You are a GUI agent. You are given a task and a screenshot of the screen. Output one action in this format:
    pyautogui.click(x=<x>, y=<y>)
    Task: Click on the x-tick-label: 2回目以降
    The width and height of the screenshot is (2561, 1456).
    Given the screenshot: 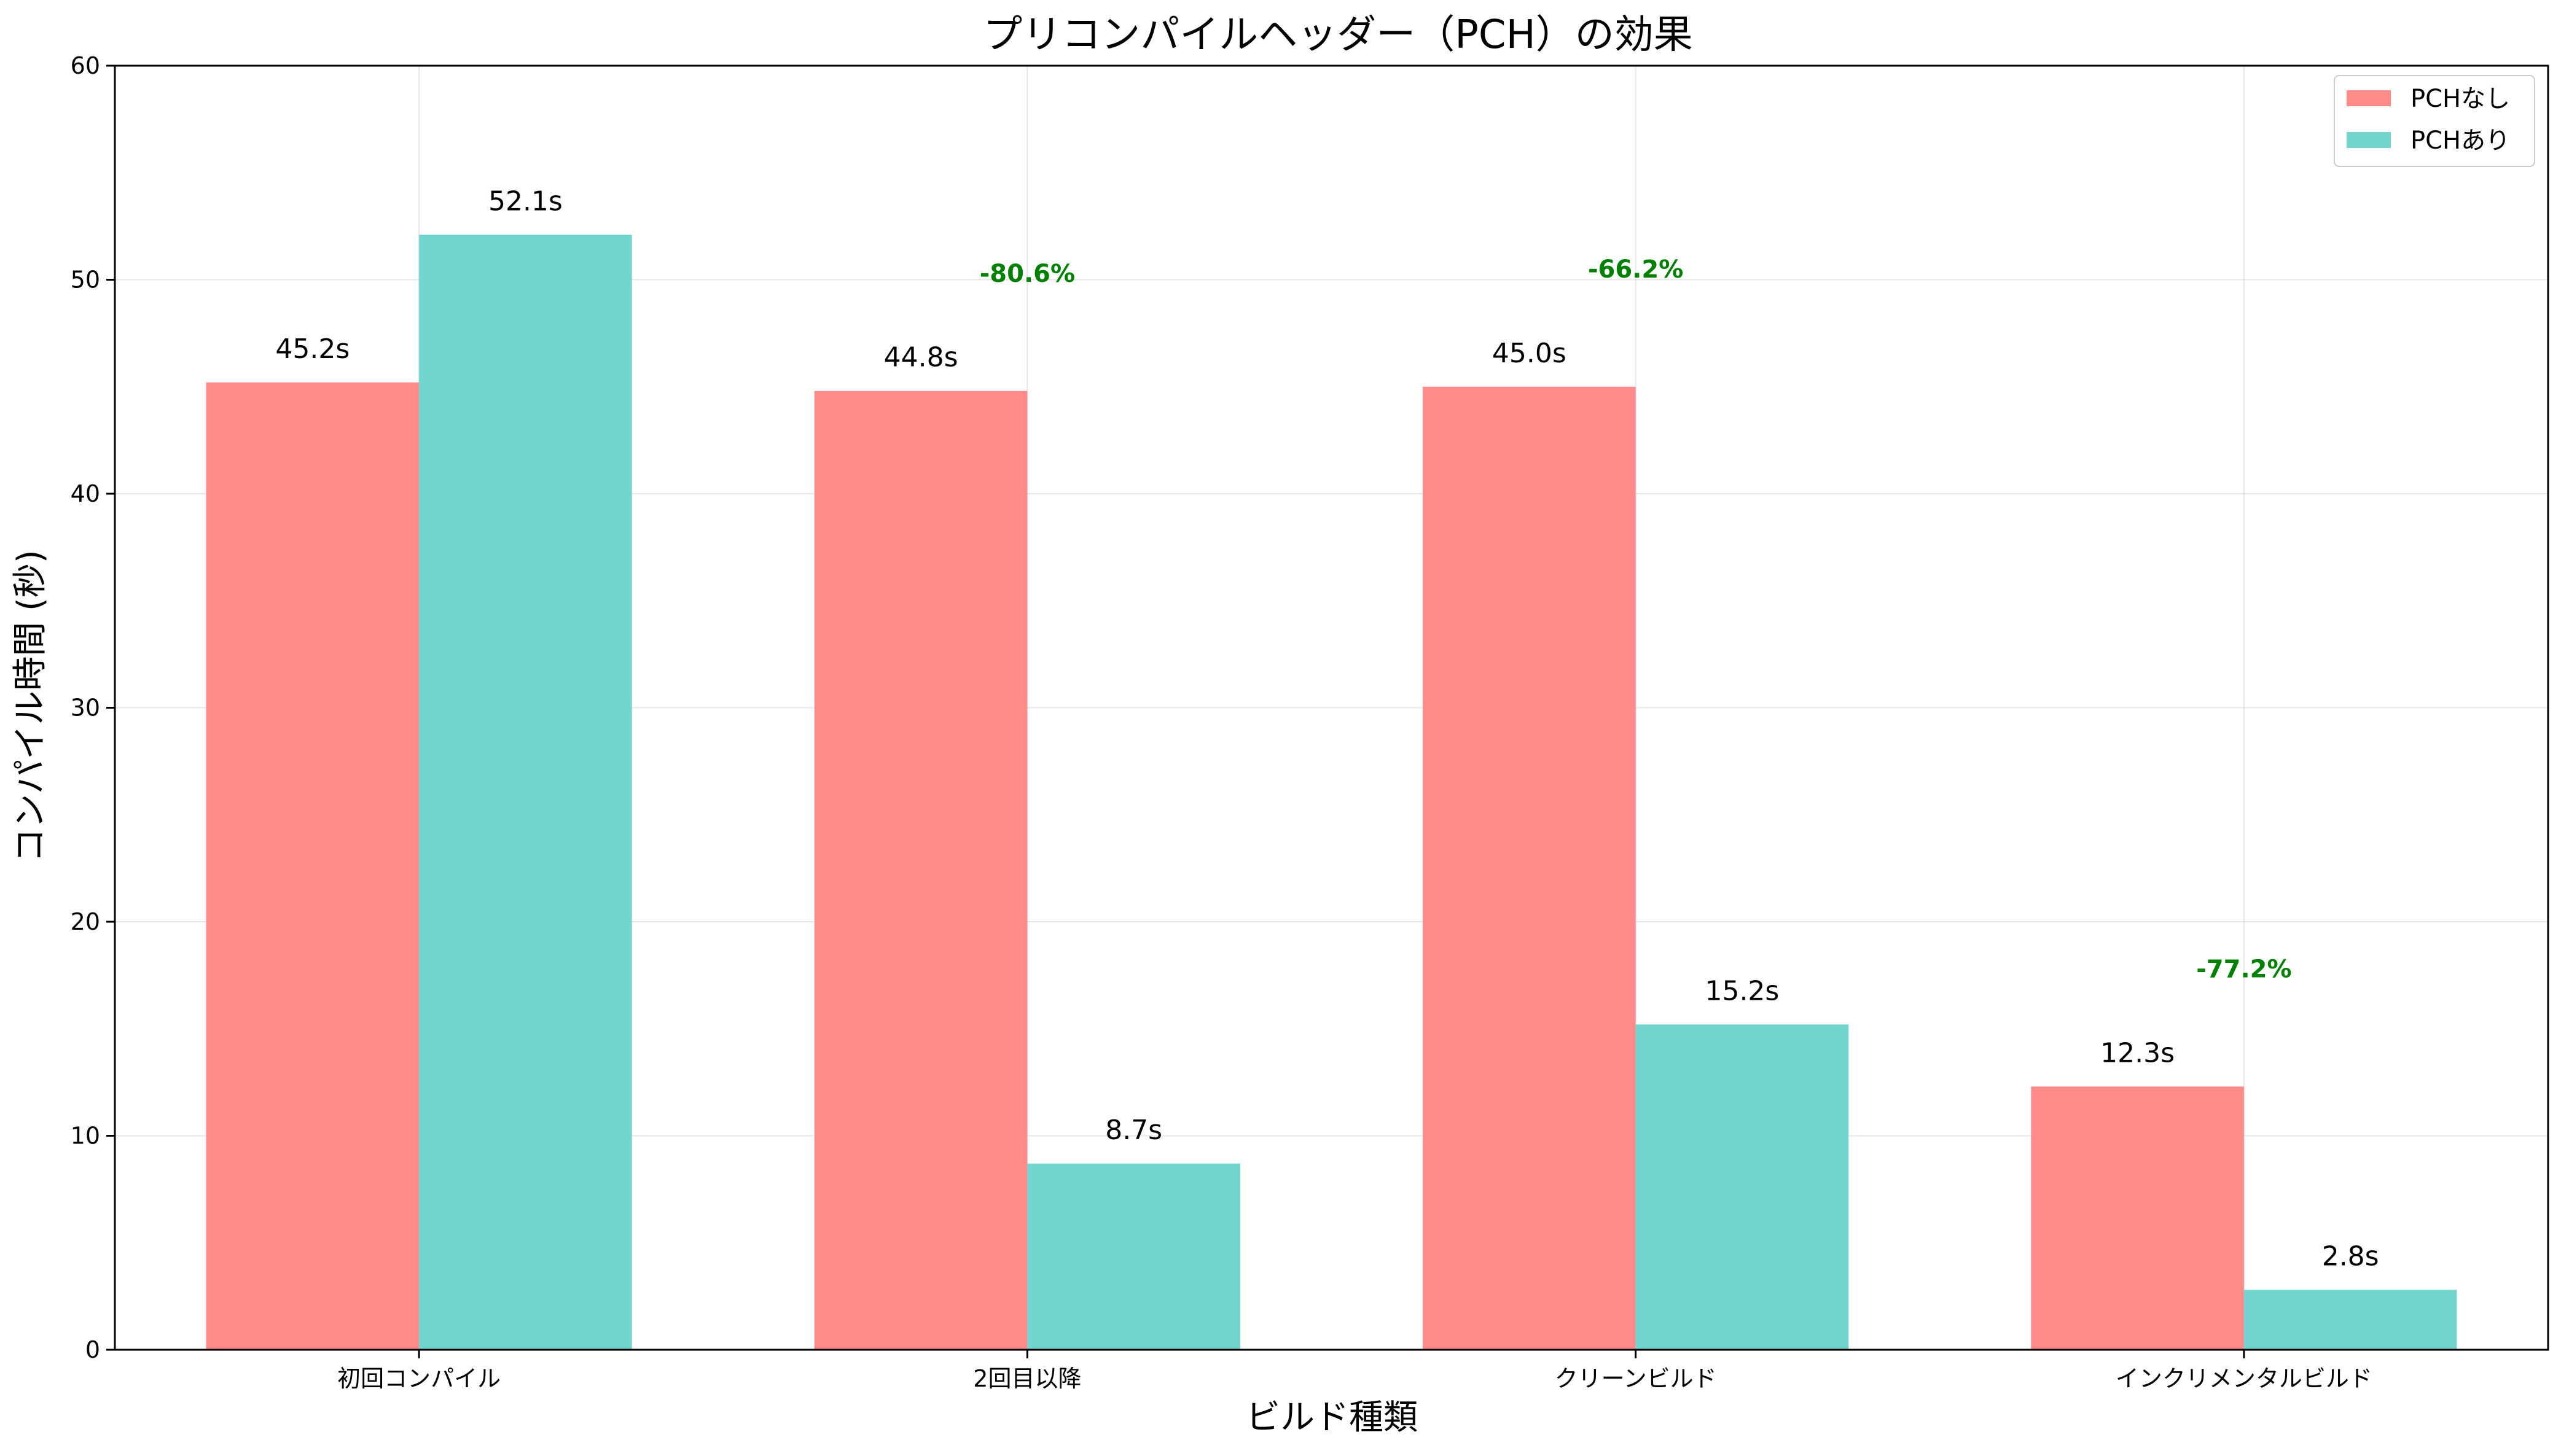 What is the action you would take?
    pyautogui.click(x=1027, y=1378)
    